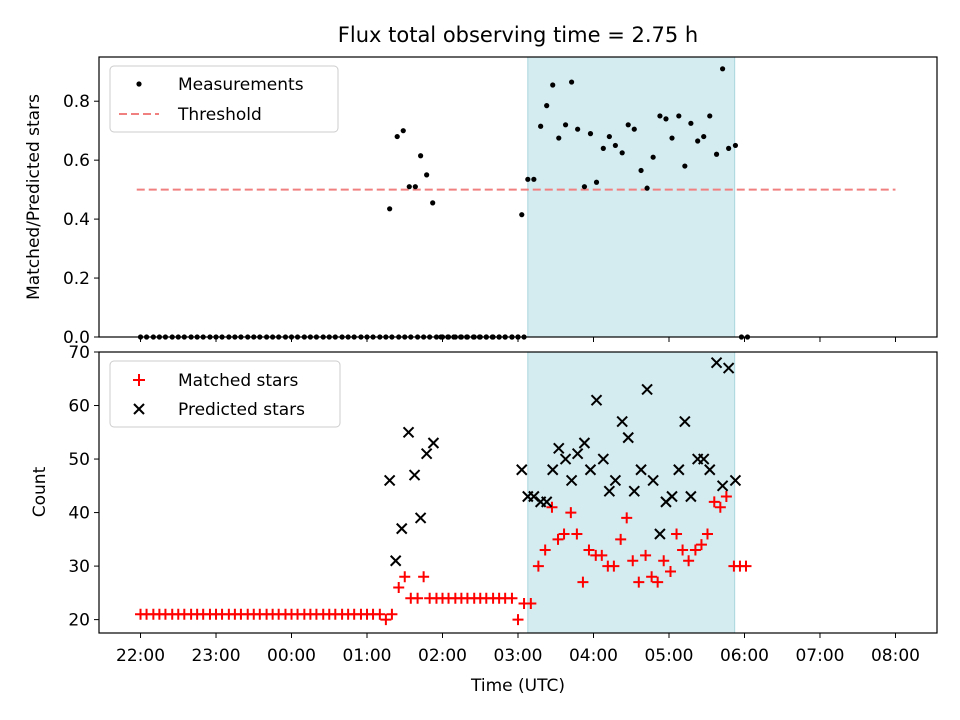 The width and height of the screenshot is (960, 720). I want to click on legend-top: Measurements Threshold, so click(224, 99).